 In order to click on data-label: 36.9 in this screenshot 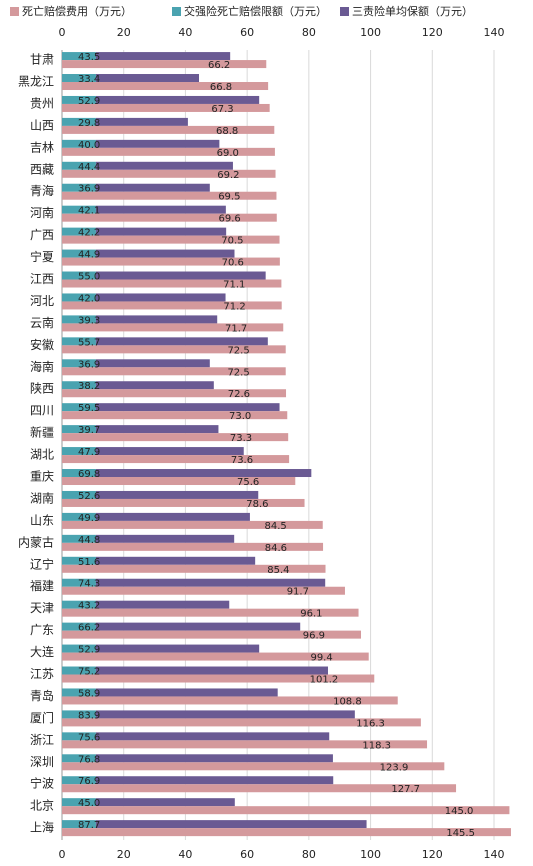, I will do `click(89, 364)`.